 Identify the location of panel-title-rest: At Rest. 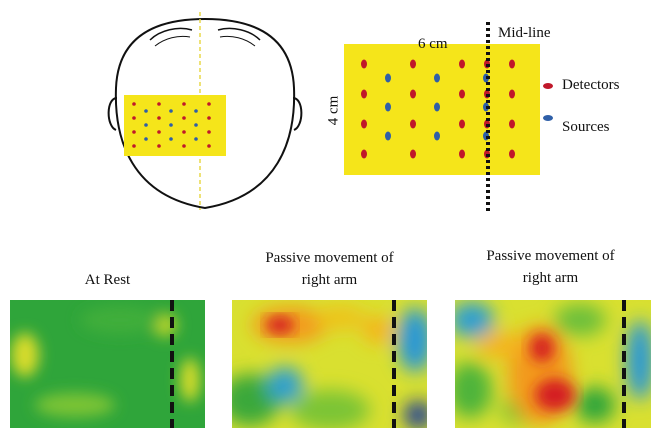
(107, 280).